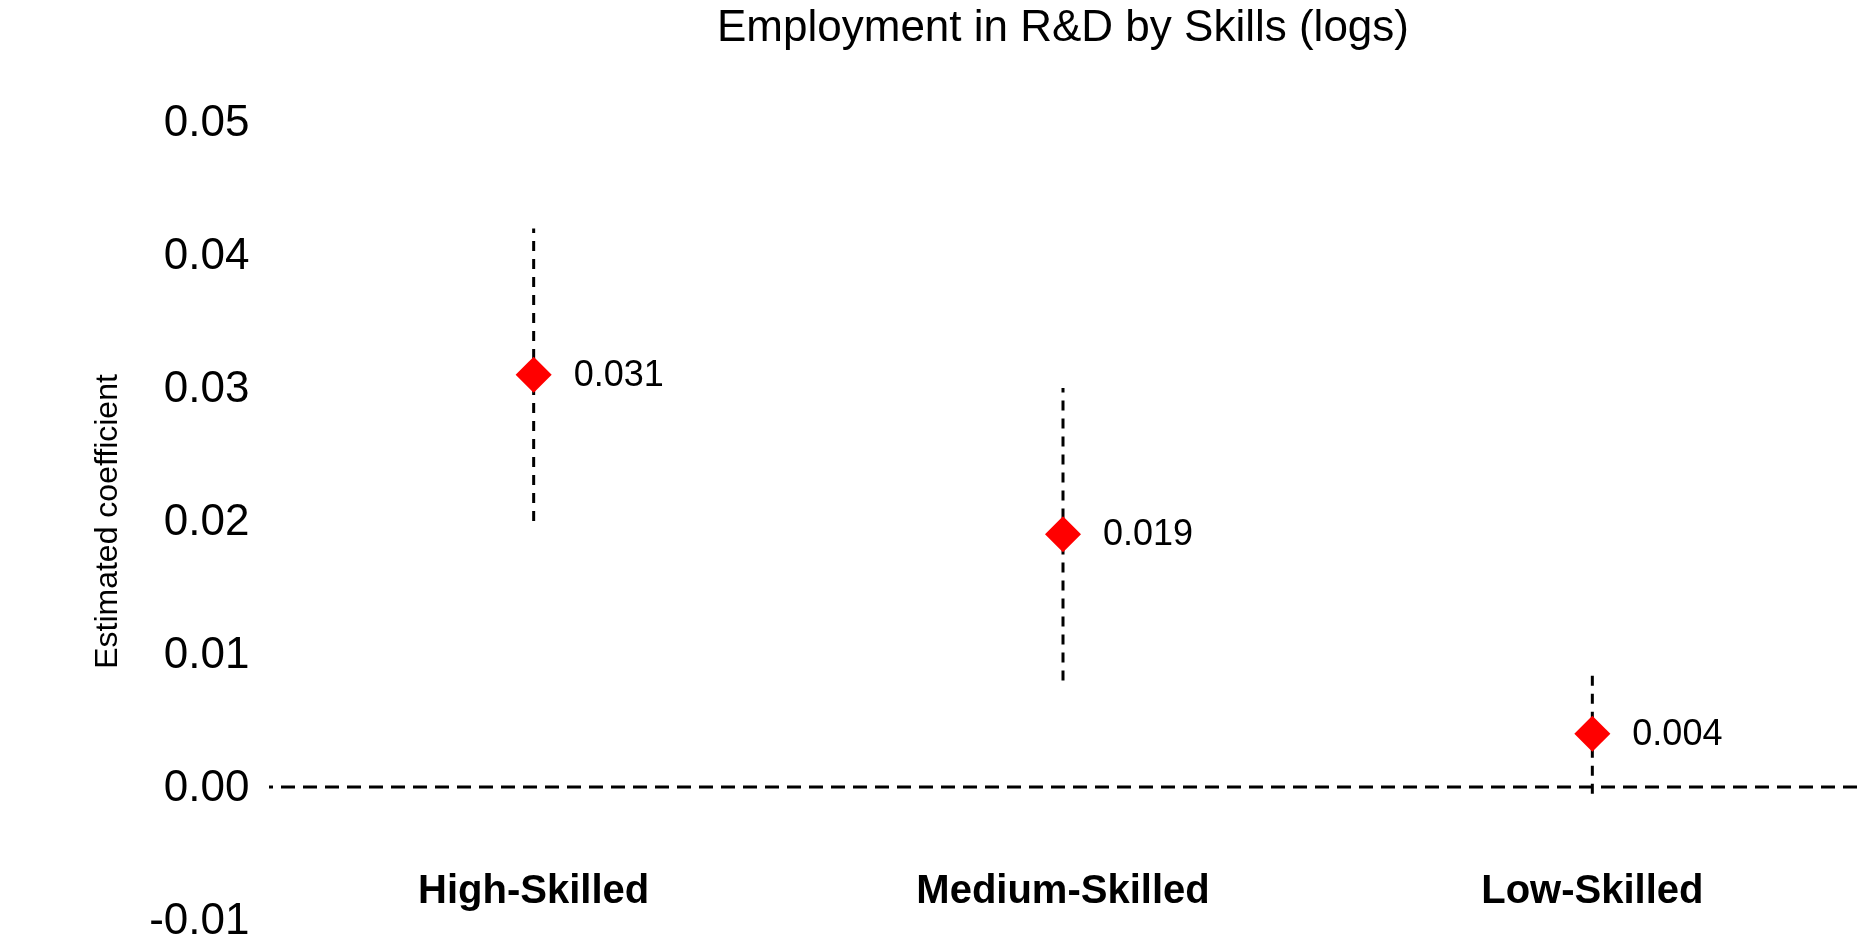 This screenshot has height=944, width=1858. What do you see at coordinates (206, 120) in the screenshot?
I see `y-tick-label: 0.05` at bounding box center [206, 120].